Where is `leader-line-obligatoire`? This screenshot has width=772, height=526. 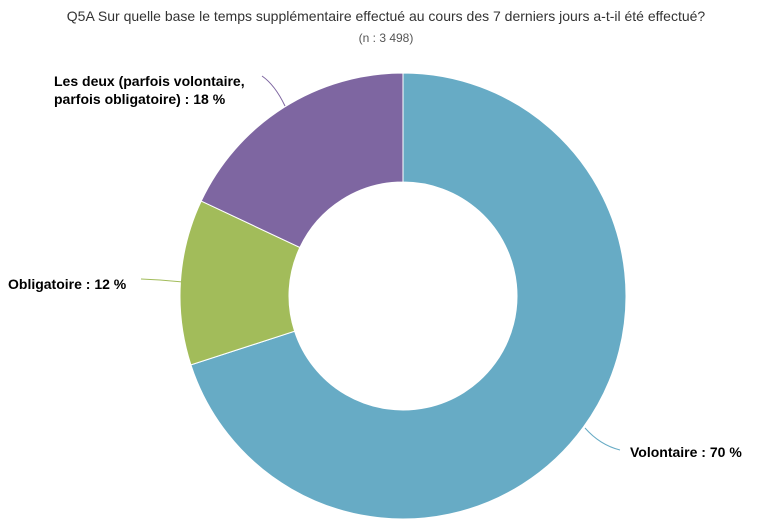
leader-line-obligatoire is located at coordinates (162, 280).